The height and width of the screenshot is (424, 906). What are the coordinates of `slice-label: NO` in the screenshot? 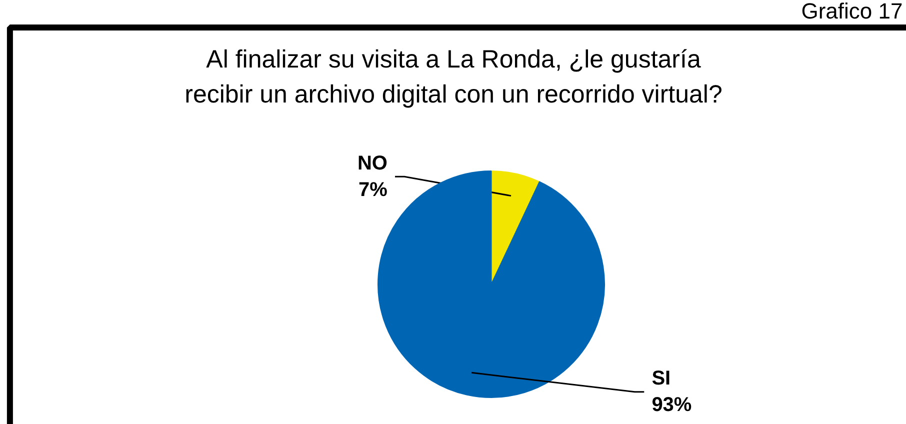 It's located at (372, 163).